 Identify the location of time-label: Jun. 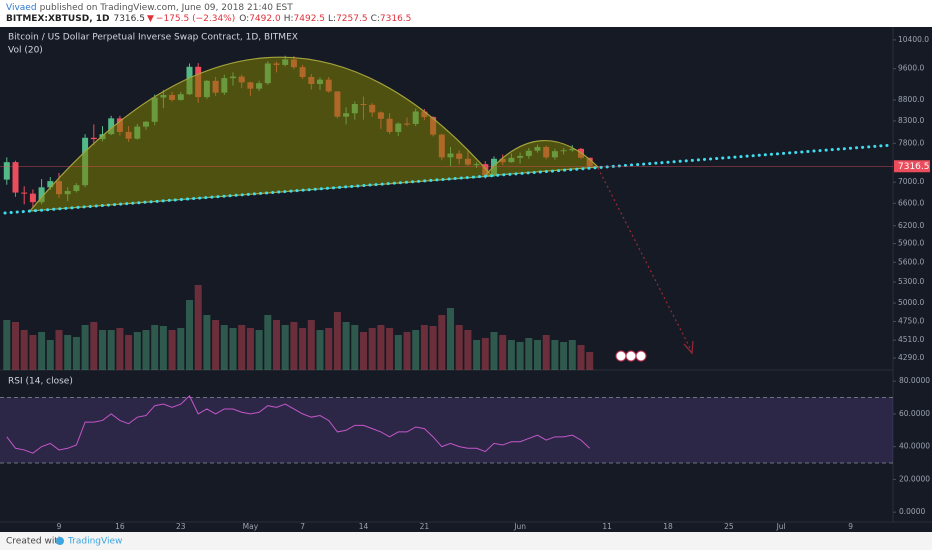
(519, 526).